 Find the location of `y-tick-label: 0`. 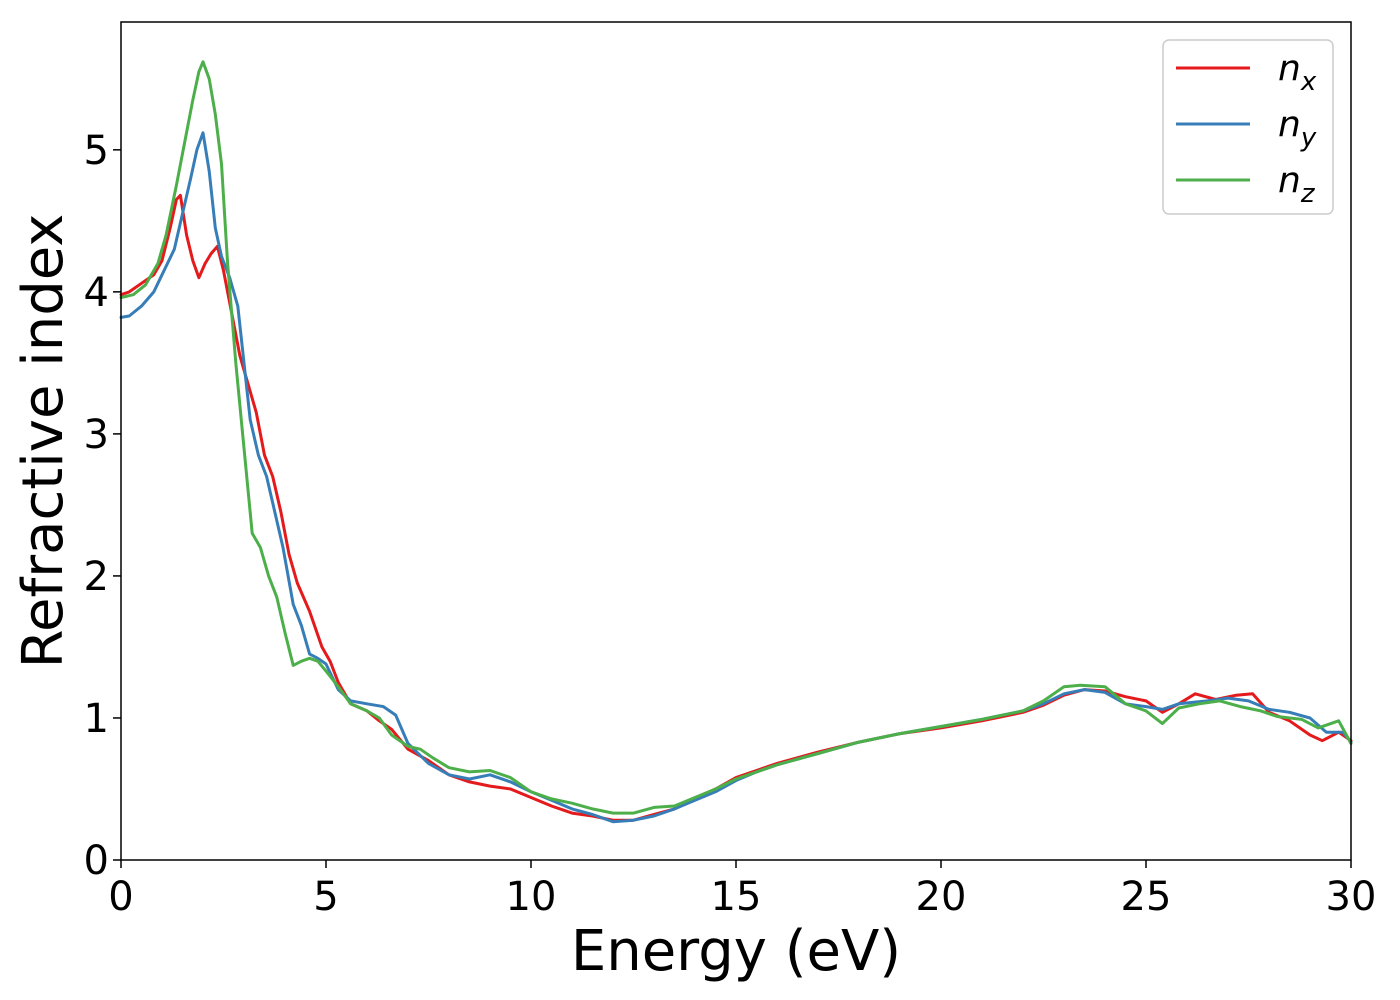

y-tick-label: 0 is located at coordinates (96, 861).